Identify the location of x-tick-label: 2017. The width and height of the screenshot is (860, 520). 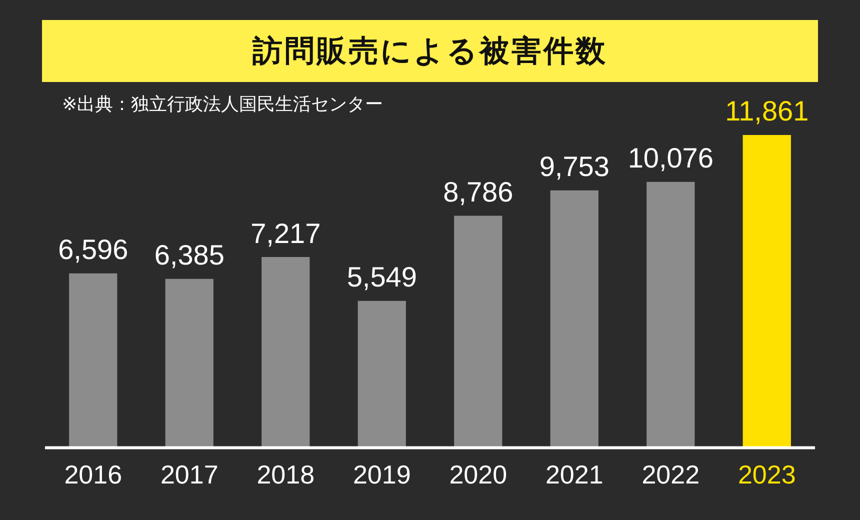
(189, 475).